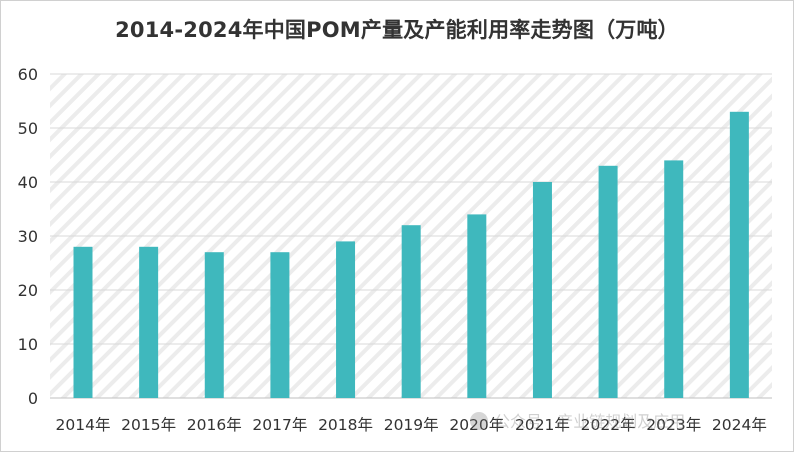  I want to click on chart-title: 2014-2024年中国POM产量及产能利用率走势图（万吨）, so click(397, 30).